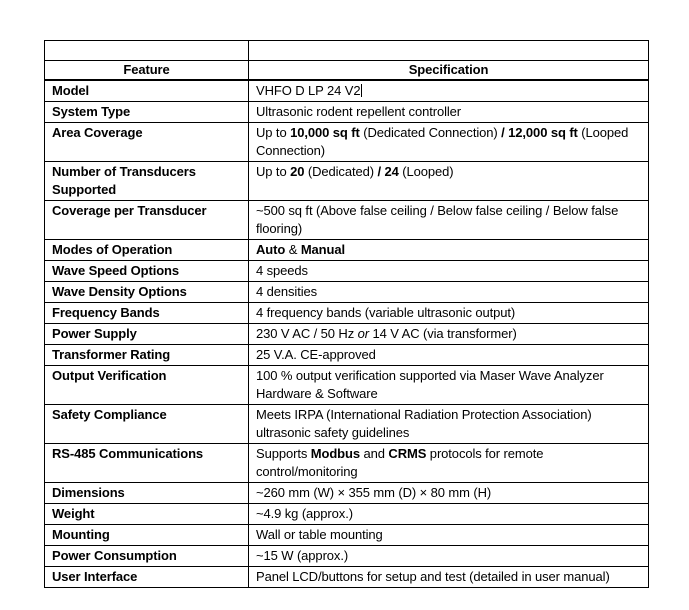  I want to click on feature-cell: Transformer Rating, so click(146, 355).